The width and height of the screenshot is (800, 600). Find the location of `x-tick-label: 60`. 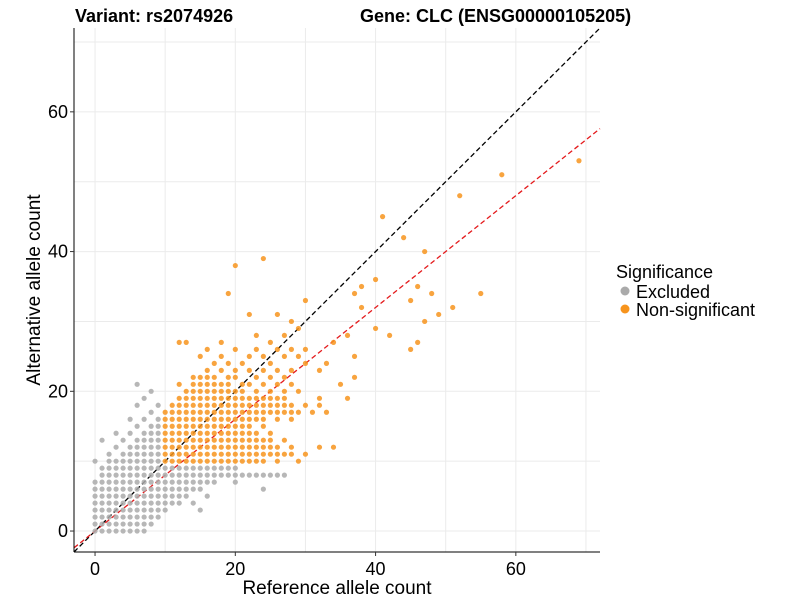

x-tick-label: 60 is located at coordinates (516, 569).